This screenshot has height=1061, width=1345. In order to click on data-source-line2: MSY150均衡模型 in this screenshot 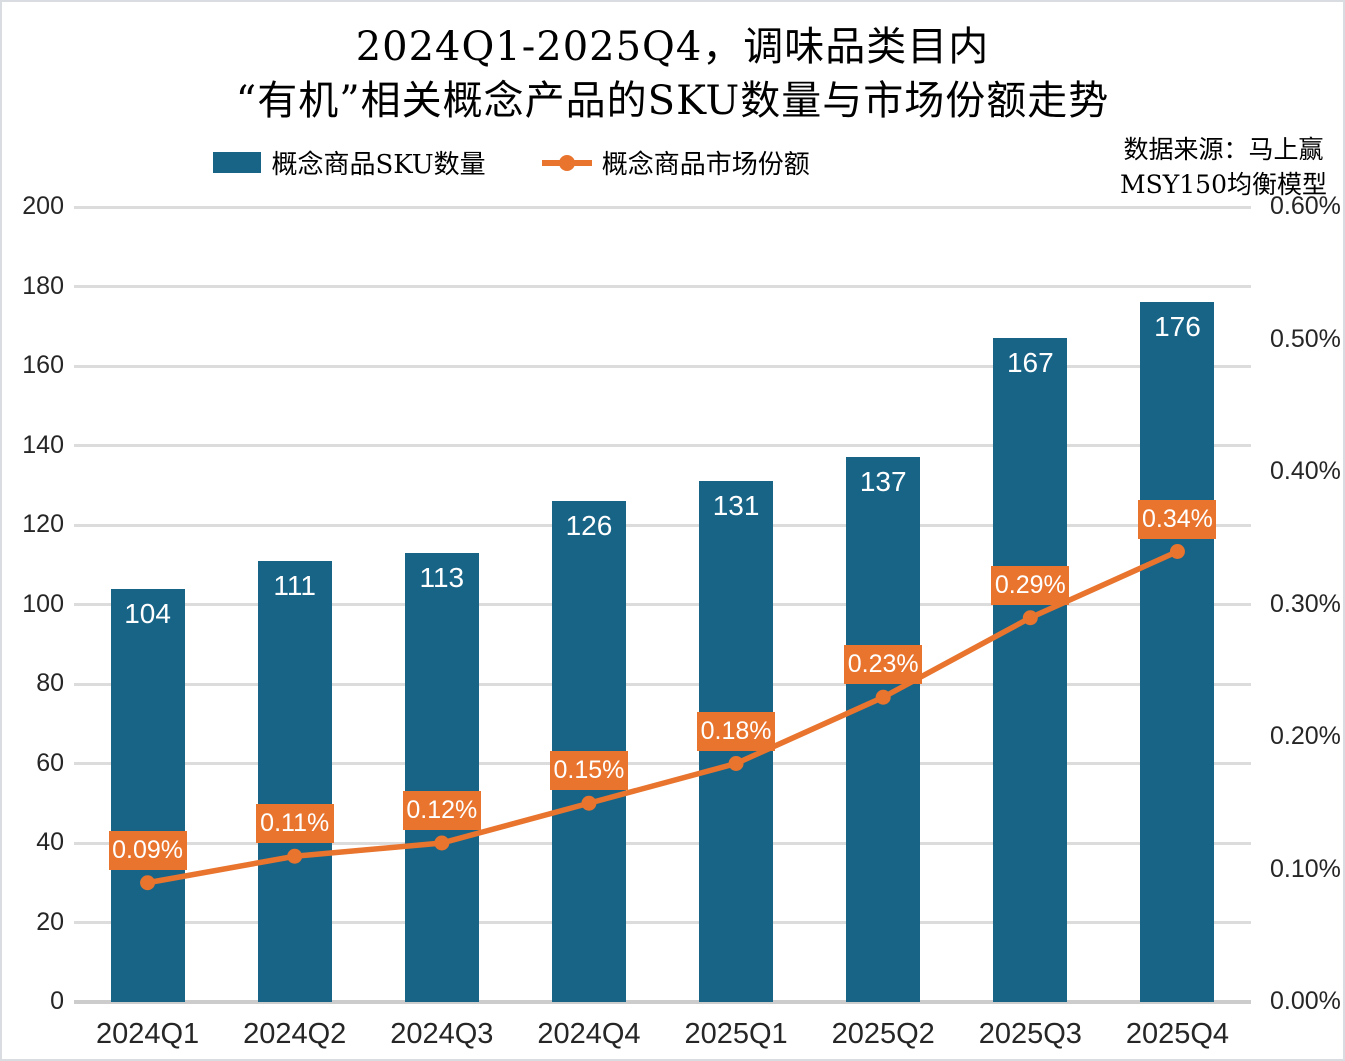, I will do `click(1223, 184)`.